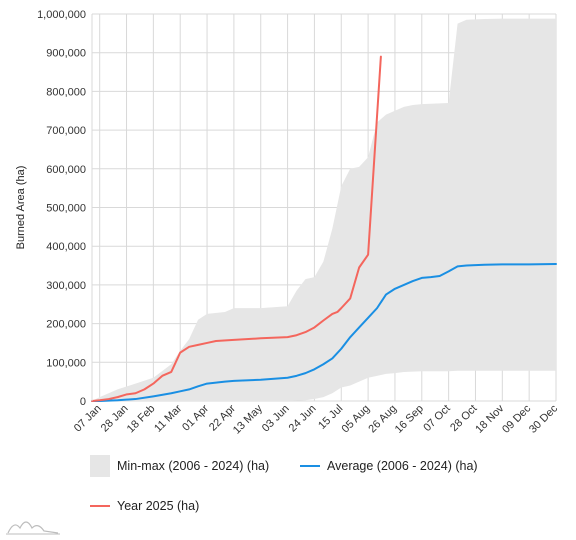 This screenshot has width=576, height=540. I want to click on x-tick-label: 13 May, so click(248, 419).